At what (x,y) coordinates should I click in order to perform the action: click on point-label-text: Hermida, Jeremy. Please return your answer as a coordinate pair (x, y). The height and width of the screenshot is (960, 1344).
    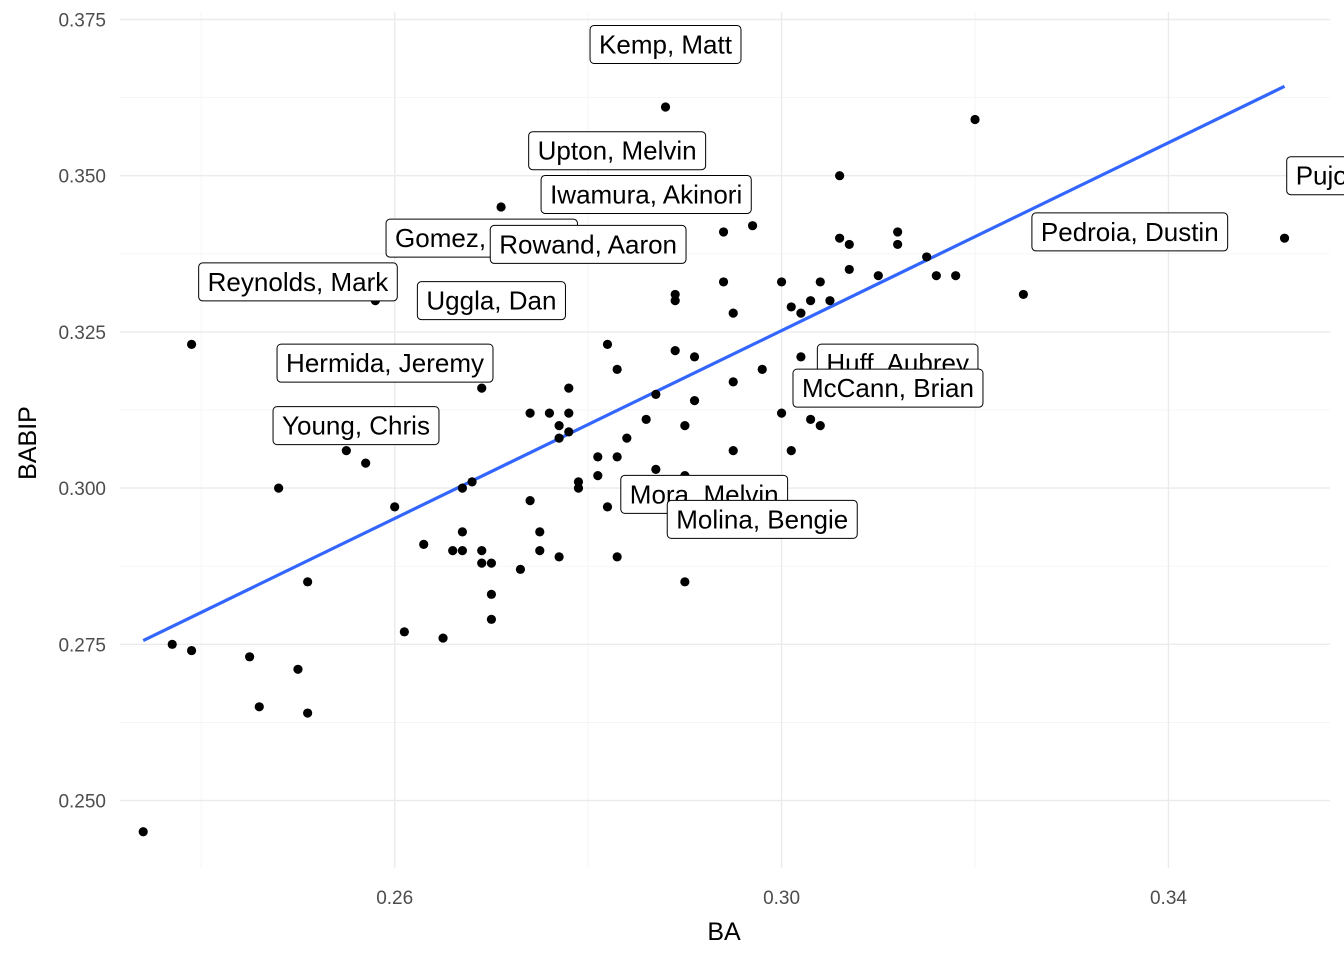
    Looking at the image, I should click on (385, 363).